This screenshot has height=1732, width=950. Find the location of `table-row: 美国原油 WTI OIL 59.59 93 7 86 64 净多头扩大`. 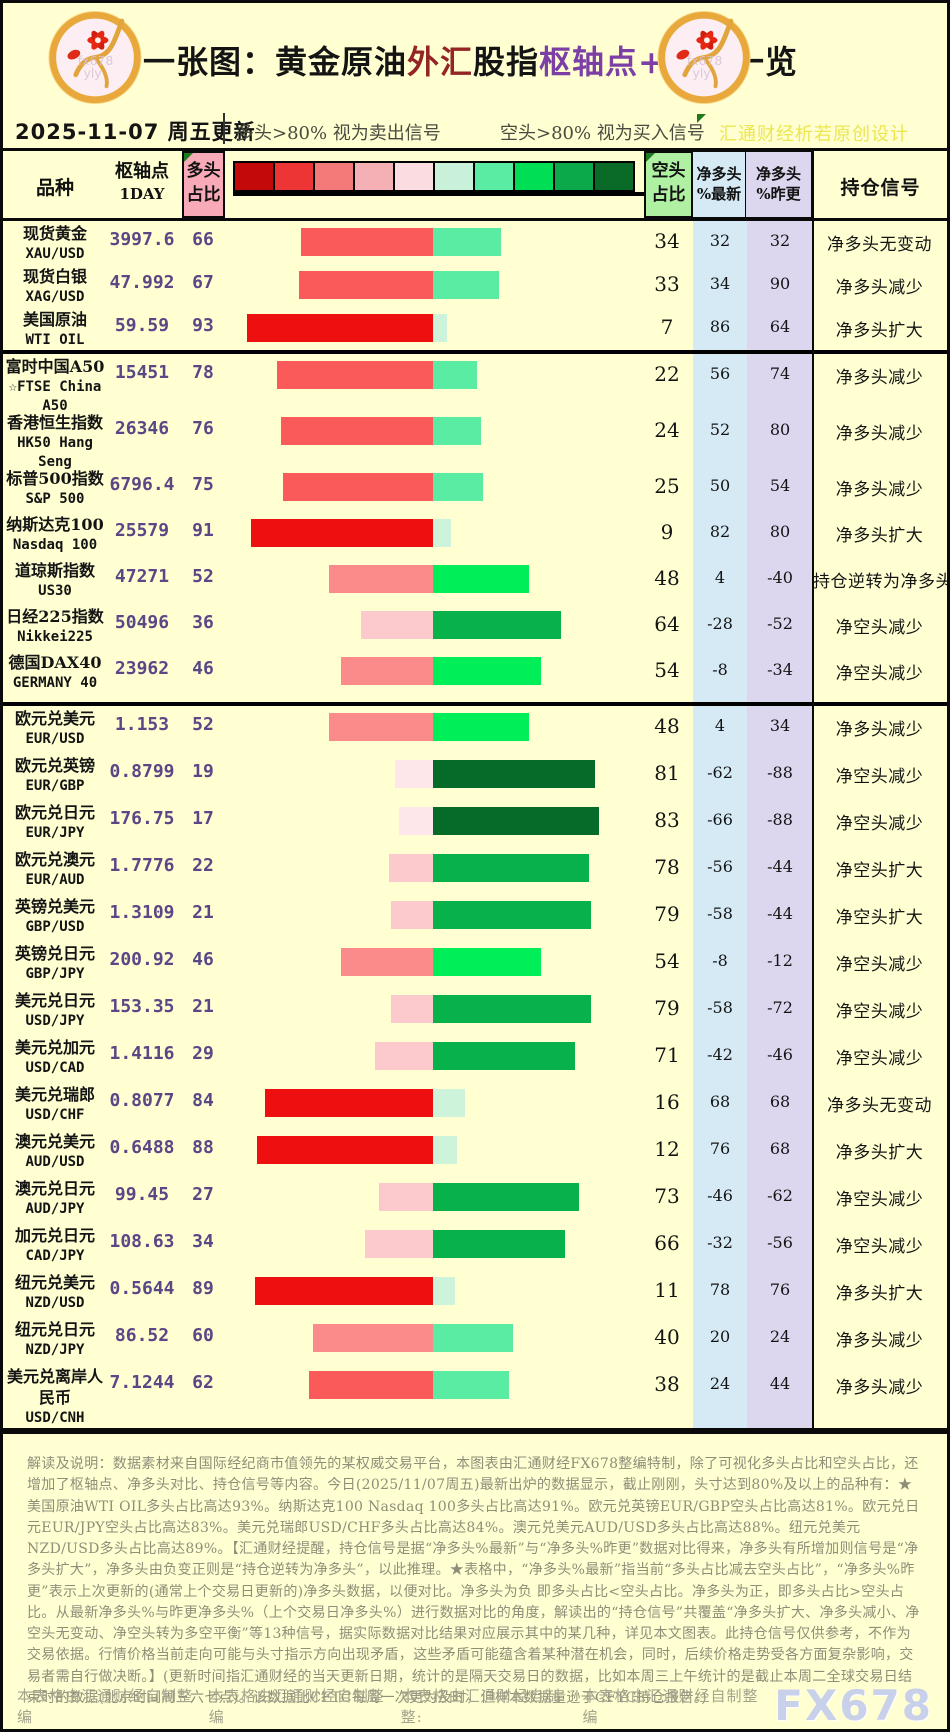

table-row: 美国原油 WTI OIL 59.59 93 7 86 64 净多头扩大 is located at coordinates (475, 328).